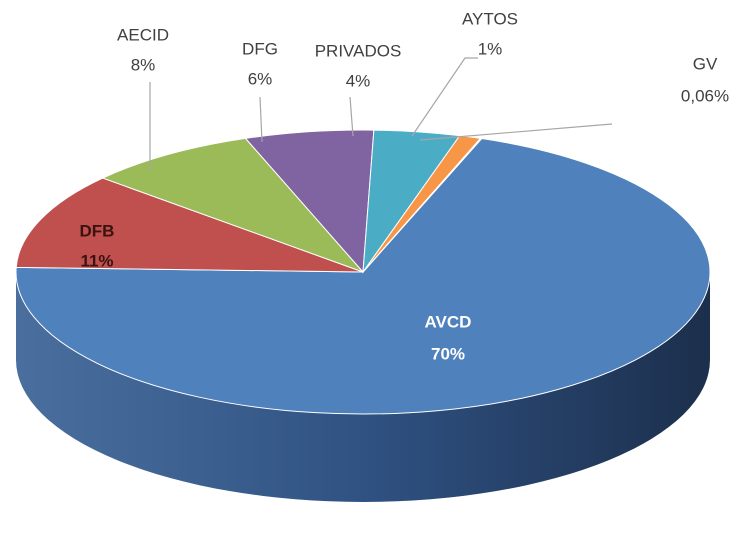  Describe the element at coordinates (260, 48) in the screenshot. I see `category-label: DFG` at that location.